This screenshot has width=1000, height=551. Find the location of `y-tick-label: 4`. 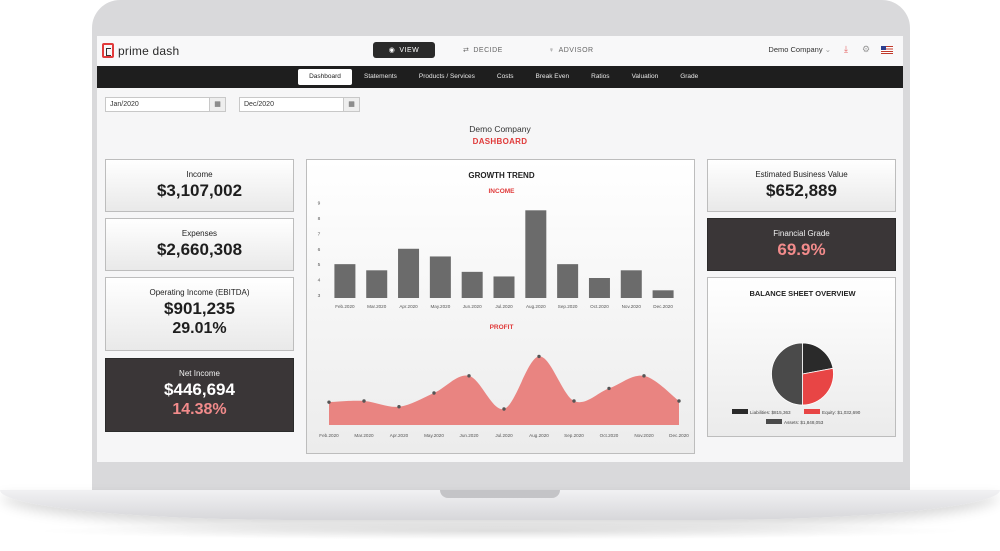

y-tick-label: 4 is located at coordinates (319, 281).